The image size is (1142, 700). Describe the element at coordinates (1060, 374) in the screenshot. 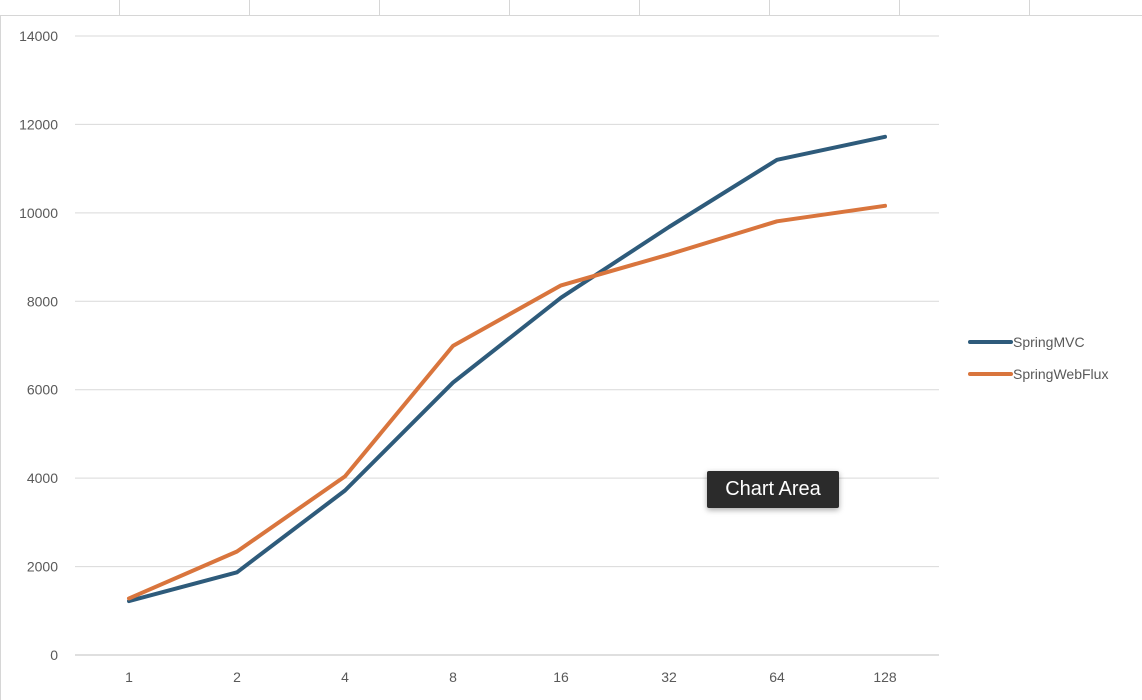

I see `legend-label: SpringWebFlux` at that location.